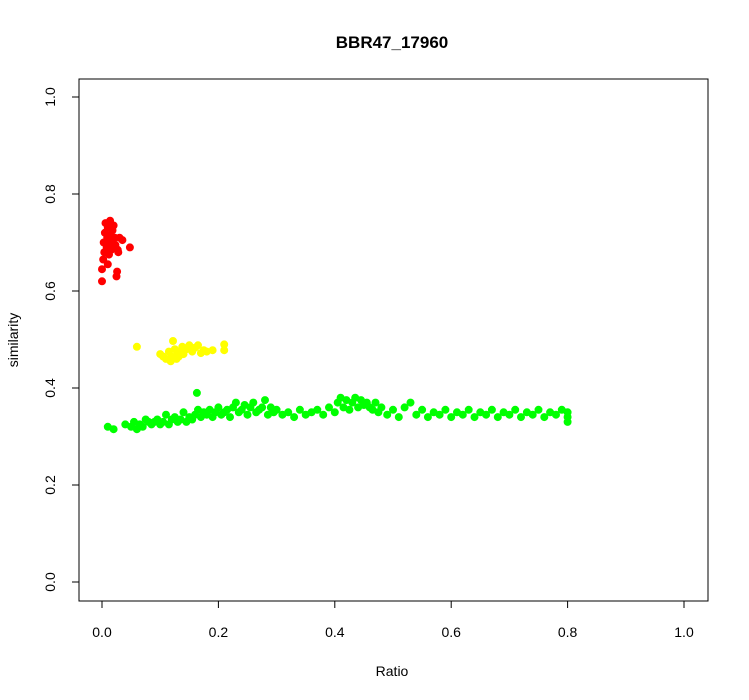  Describe the element at coordinates (451, 632) in the screenshot. I see `x-tick-label: 0.6` at that location.